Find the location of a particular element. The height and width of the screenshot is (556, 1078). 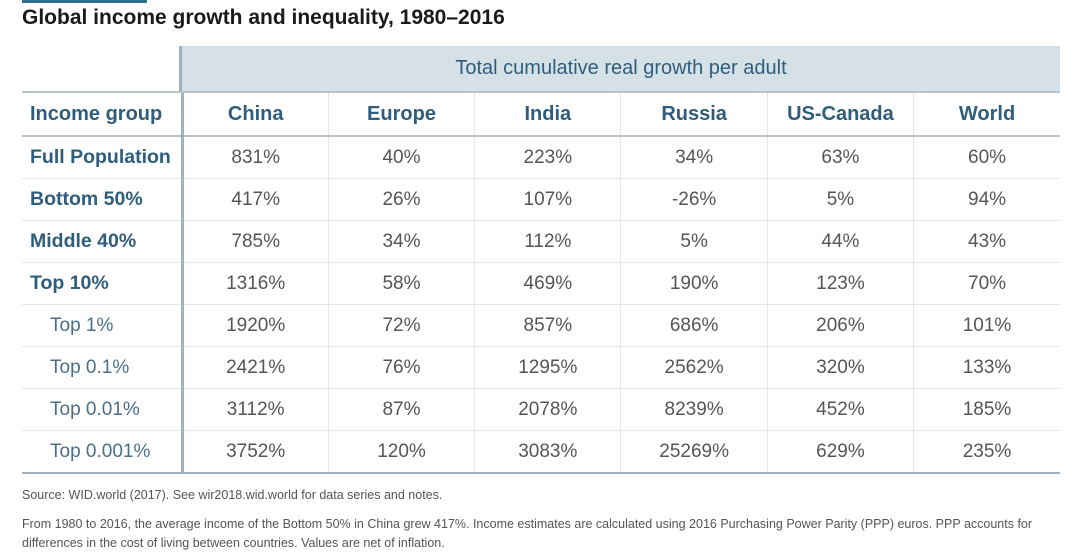

row-label: Top 0.1% is located at coordinates (103, 367).